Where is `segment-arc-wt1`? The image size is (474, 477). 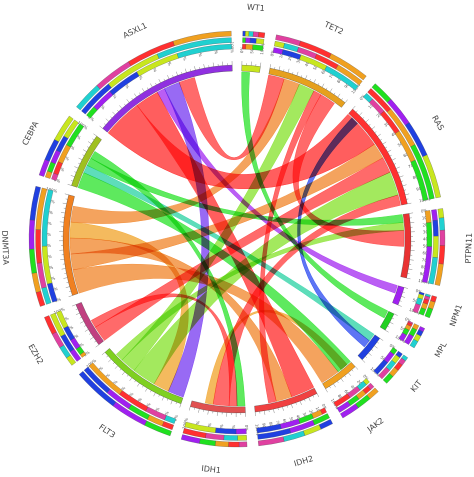
segment-arc-wt1 is located at coordinates (251, 68).